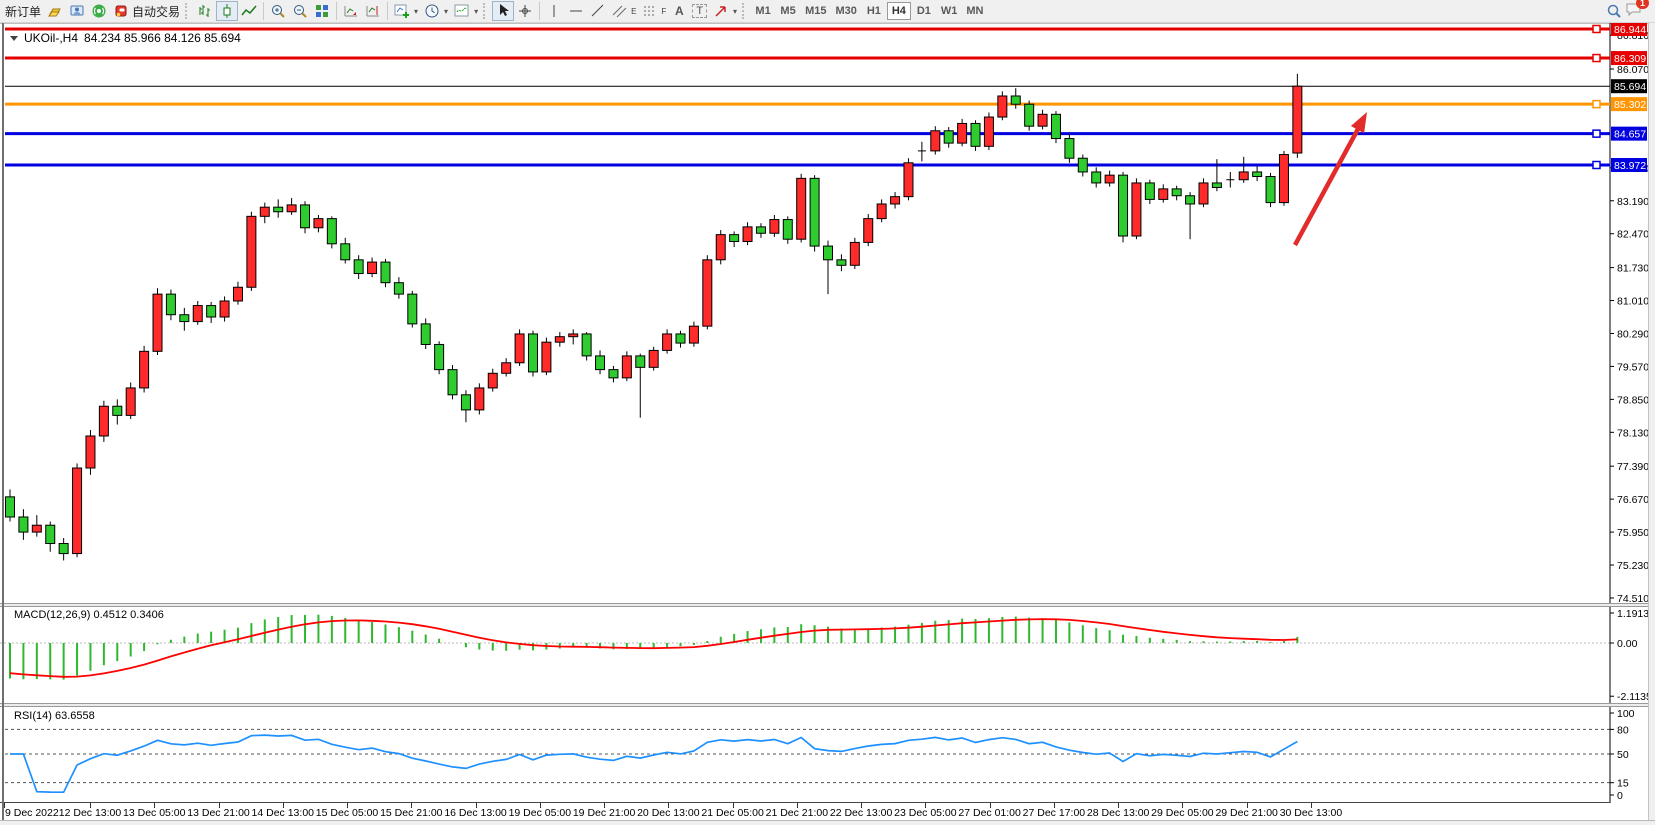  What do you see at coordinates (654, 764) in the screenshot?
I see `rsi-line` at bounding box center [654, 764].